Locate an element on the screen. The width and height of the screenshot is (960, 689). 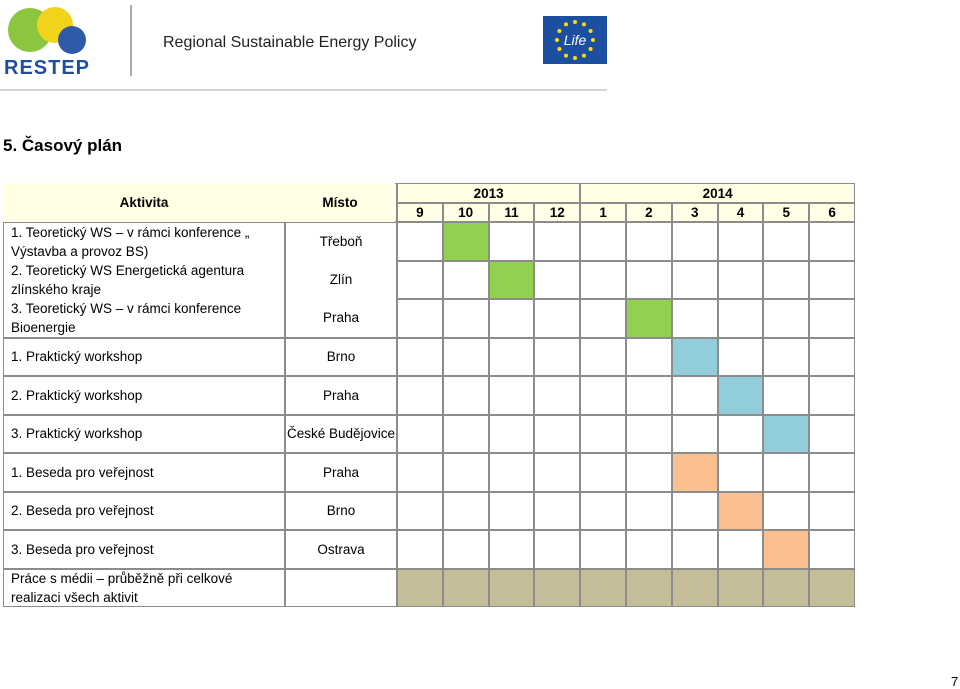
place-cell: České Budějovice is located at coordinates (341, 433).